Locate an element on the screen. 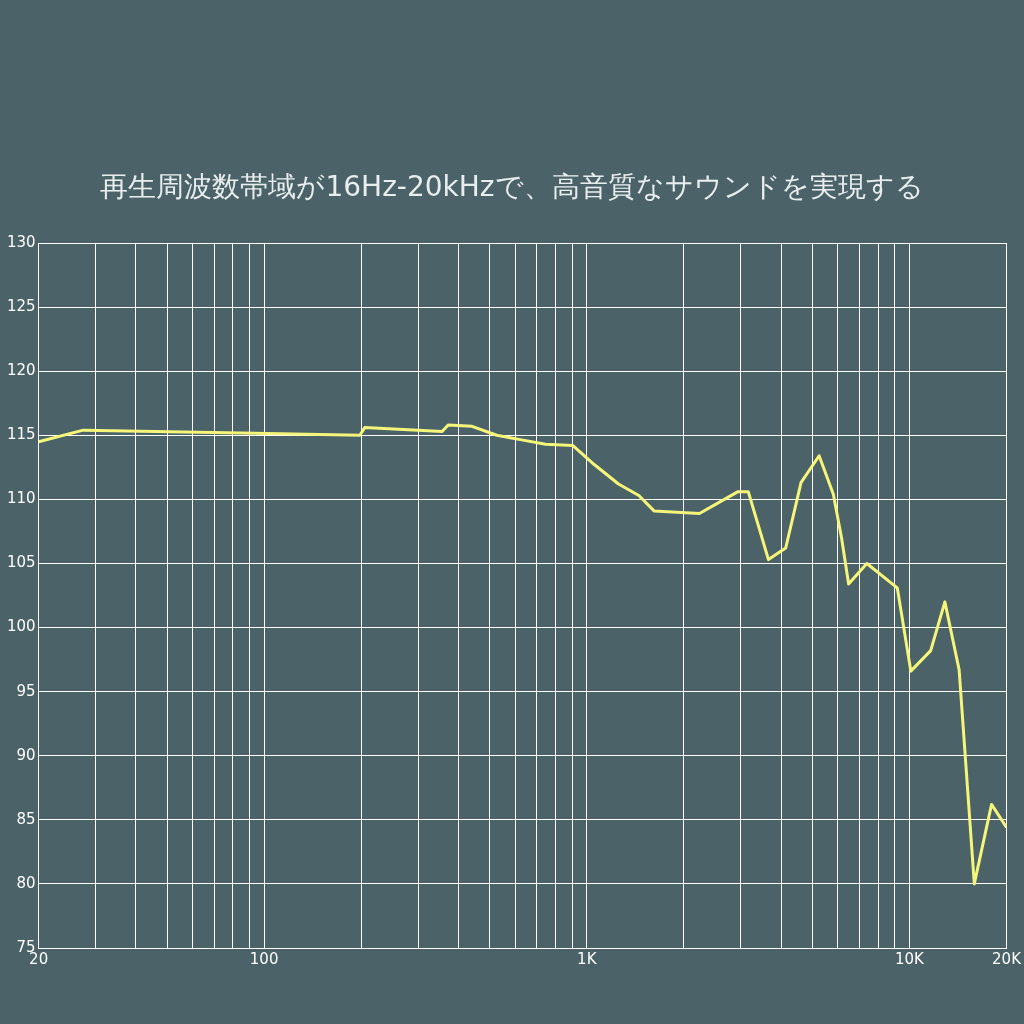 The height and width of the screenshot is (1024, 1024). y-tick-label: 125 is located at coordinates (21, 305).